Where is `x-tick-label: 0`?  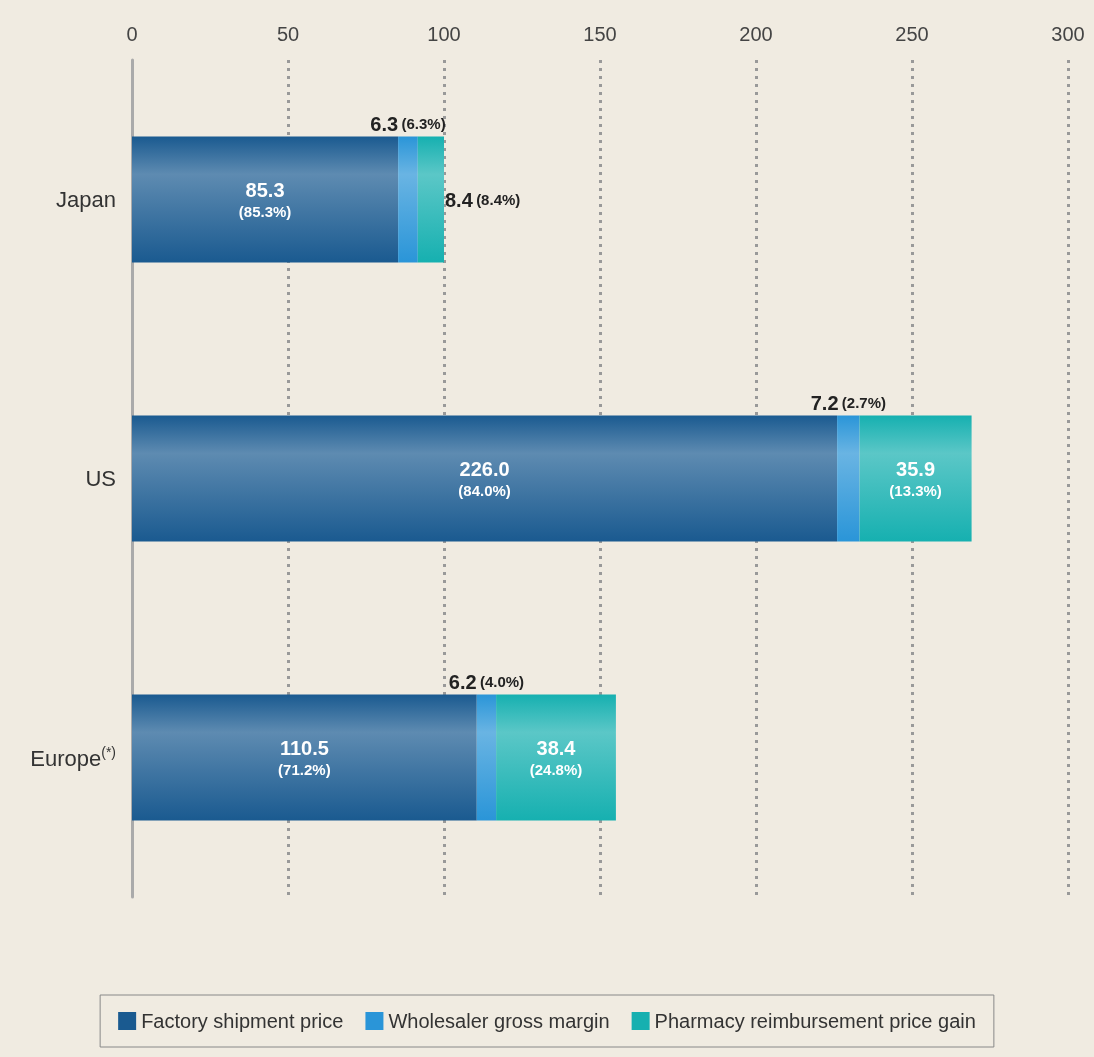 x-tick-label: 0 is located at coordinates (132, 34).